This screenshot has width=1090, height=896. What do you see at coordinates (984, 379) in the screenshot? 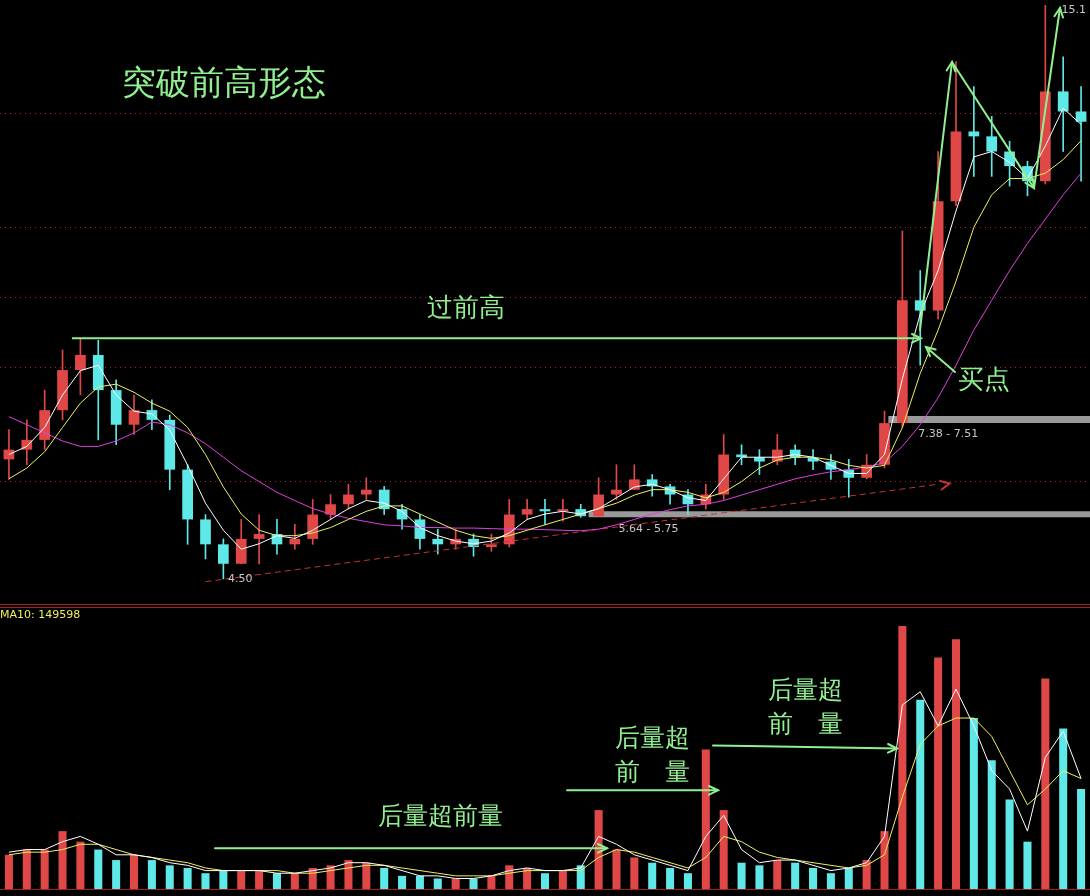
I see `annotation: 买点` at bounding box center [984, 379].